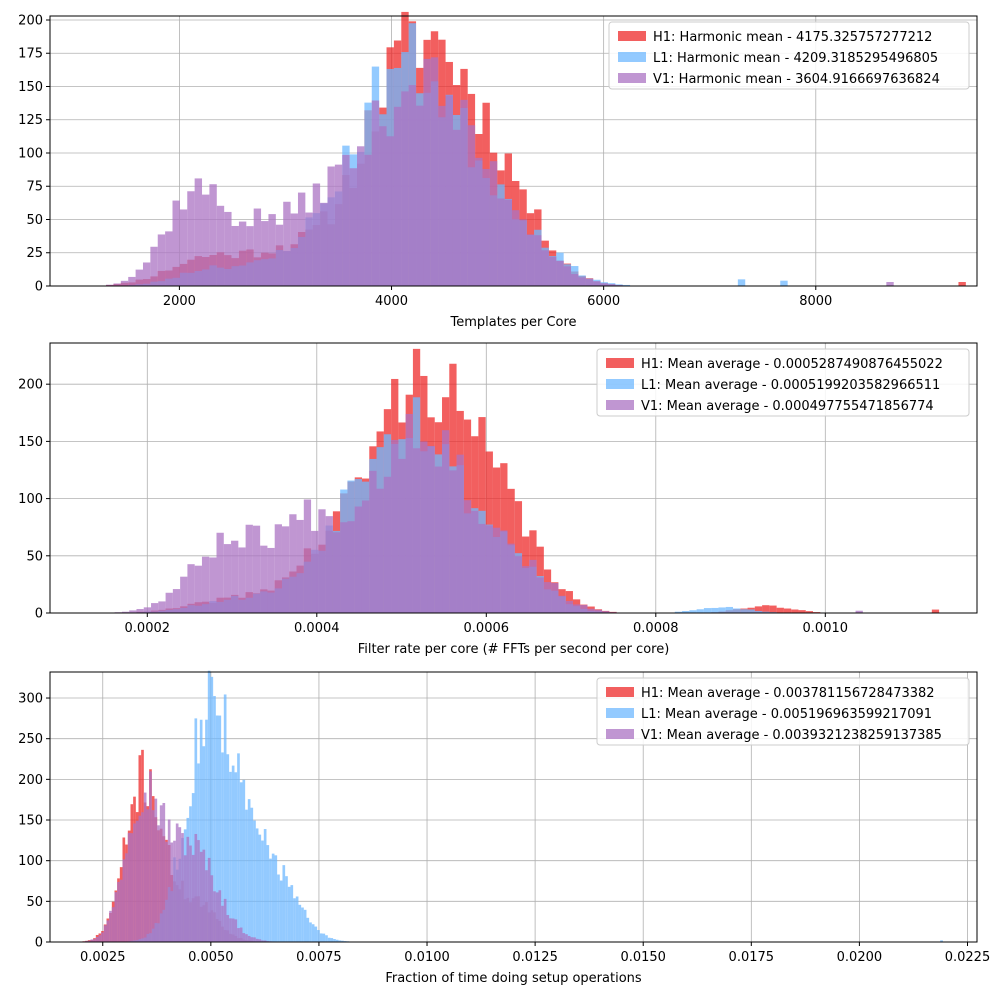 This screenshot has width=1000, height=1000. What do you see at coordinates (34, 253) in the screenshot?
I see `y-tick-label: 25` at bounding box center [34, 253].